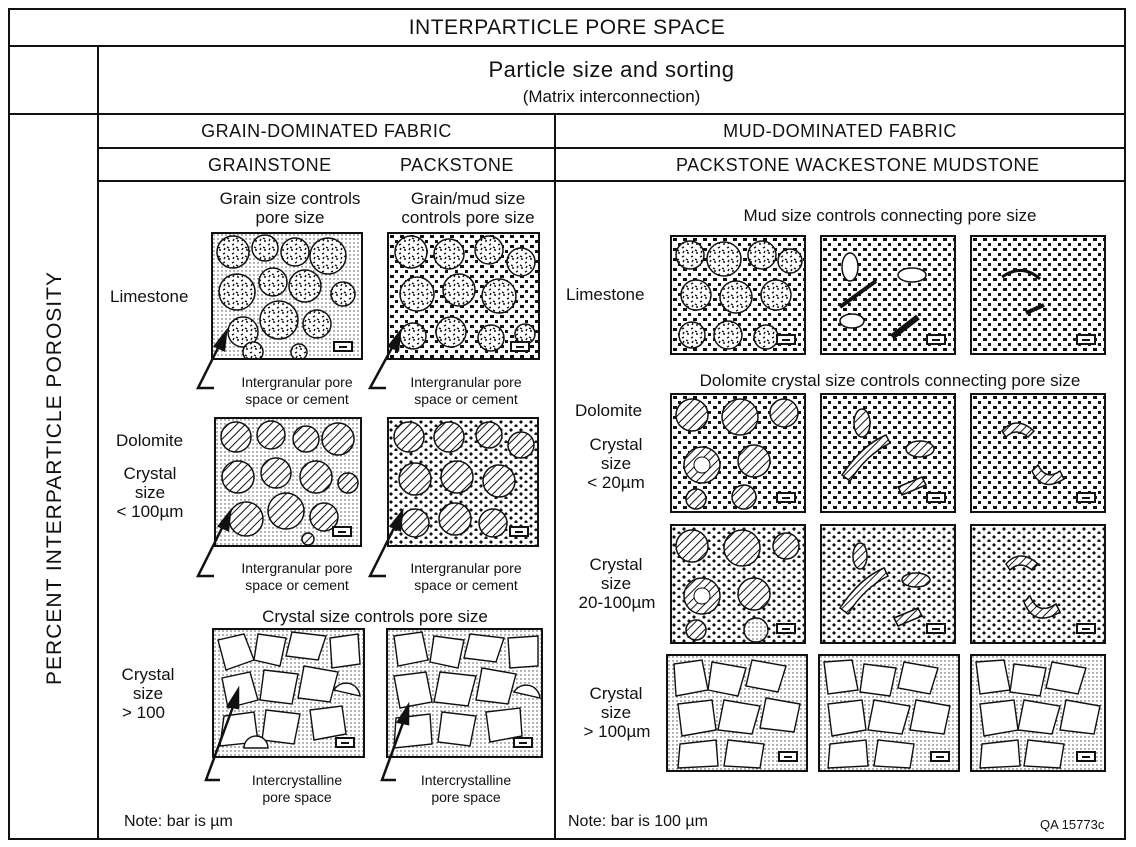 This screenshot has height=847, width=1136. I want to click on packstone-pore-label-1a: Intergranular pore, so click(466, 382).